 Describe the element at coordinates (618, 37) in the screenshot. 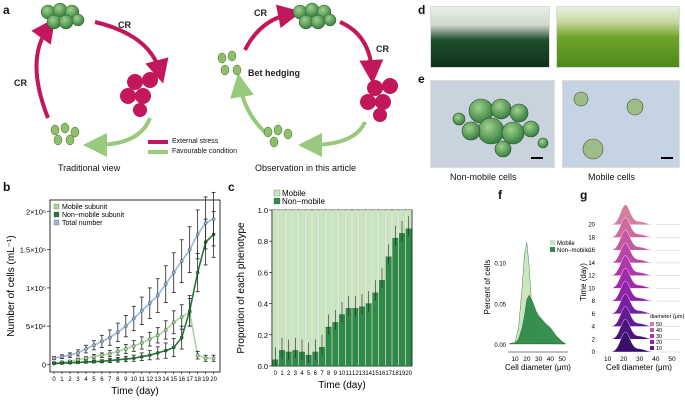

I see `flask-photo-mobile` at that location.